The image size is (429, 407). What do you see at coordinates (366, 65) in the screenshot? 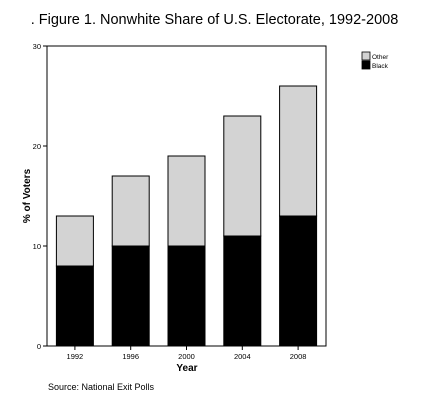
I see `legend-swatch-black` at bounding box center [366, 65].